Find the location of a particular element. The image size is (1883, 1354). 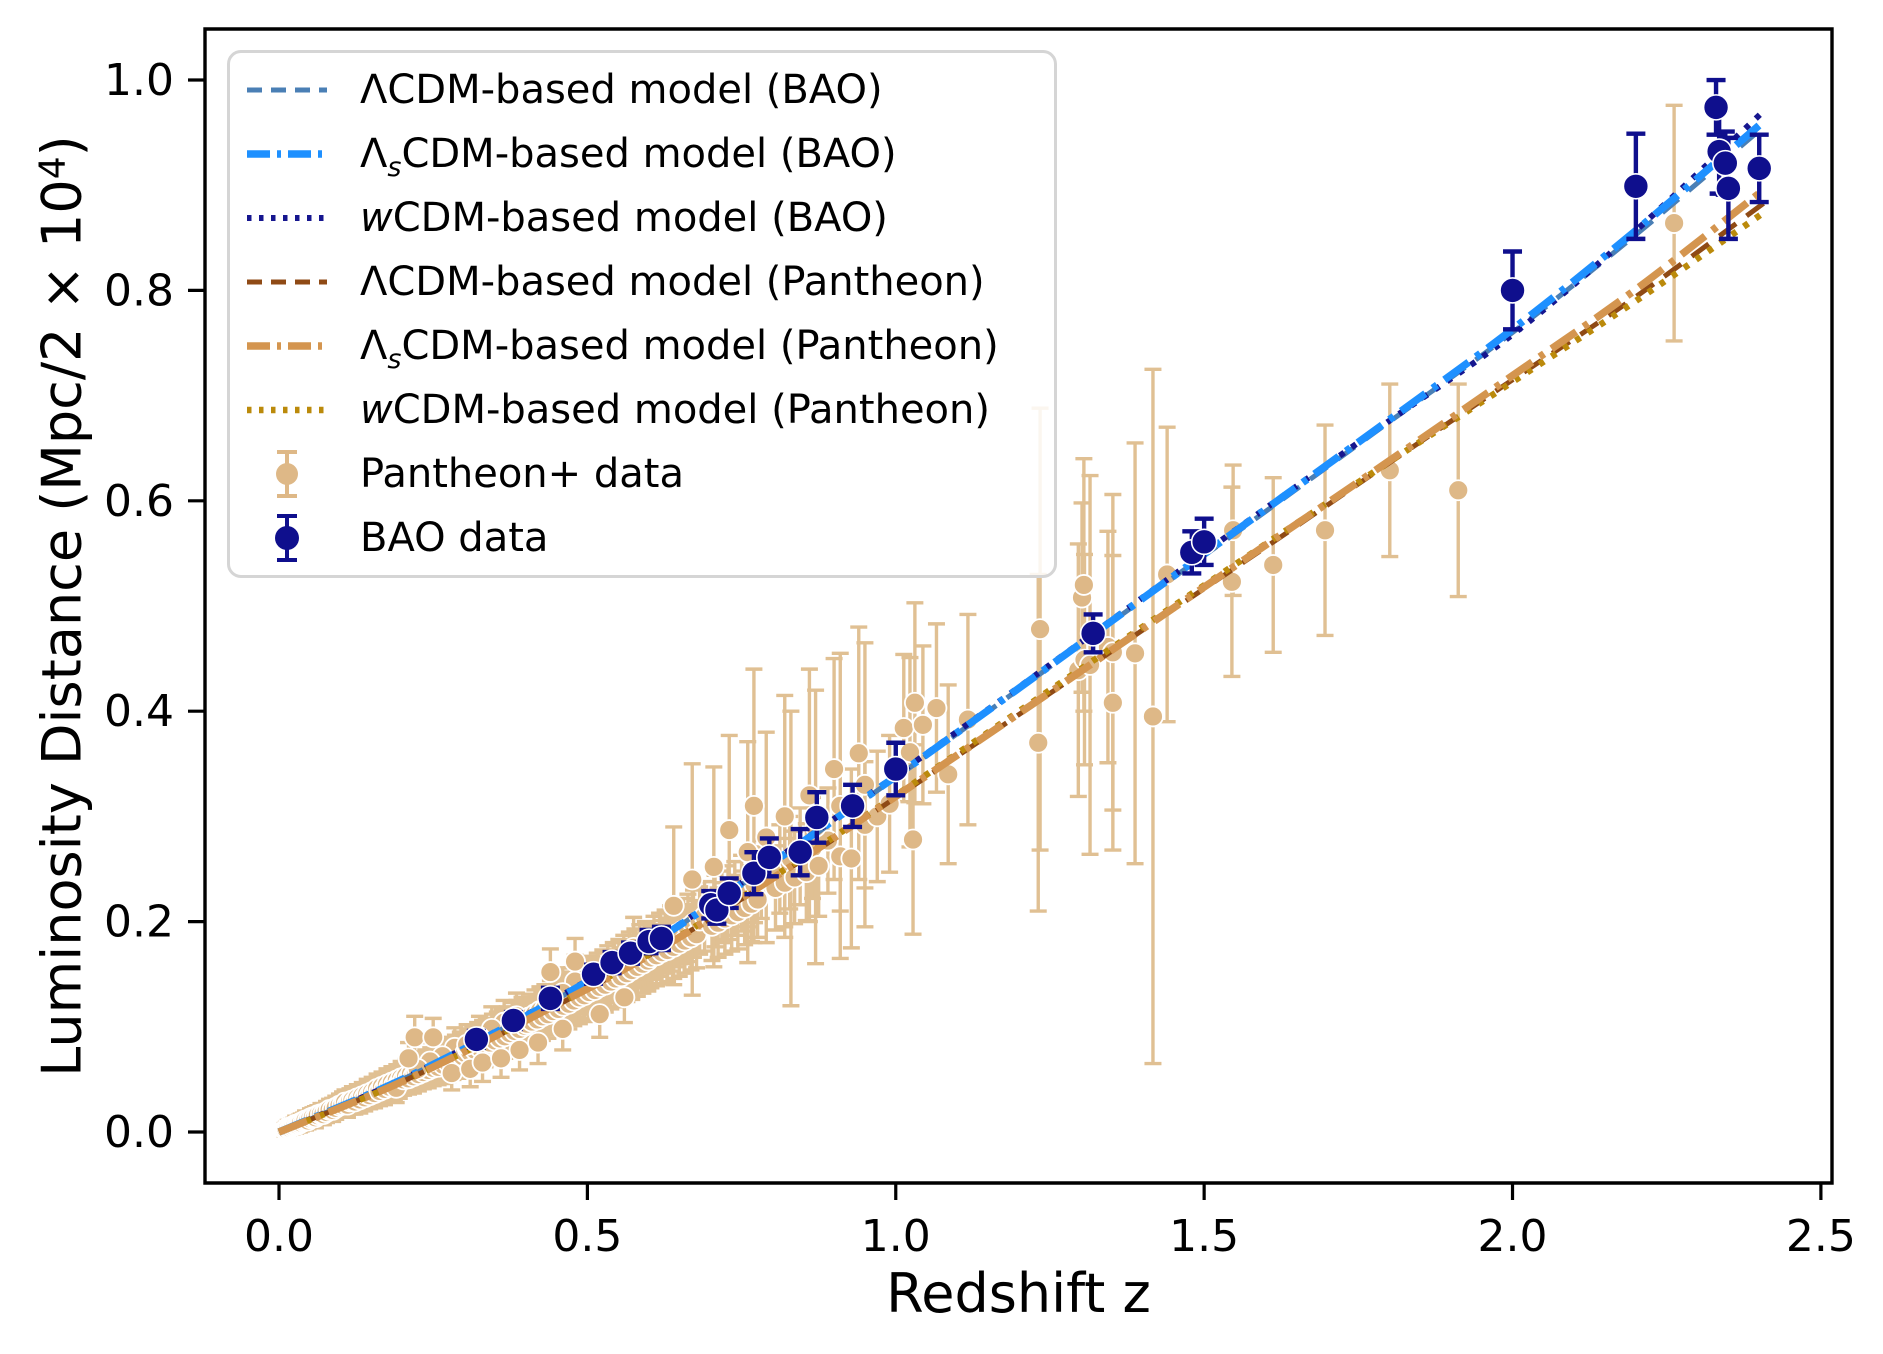

x-tick-label: 1.0 is located at coordinates (896, 1236).